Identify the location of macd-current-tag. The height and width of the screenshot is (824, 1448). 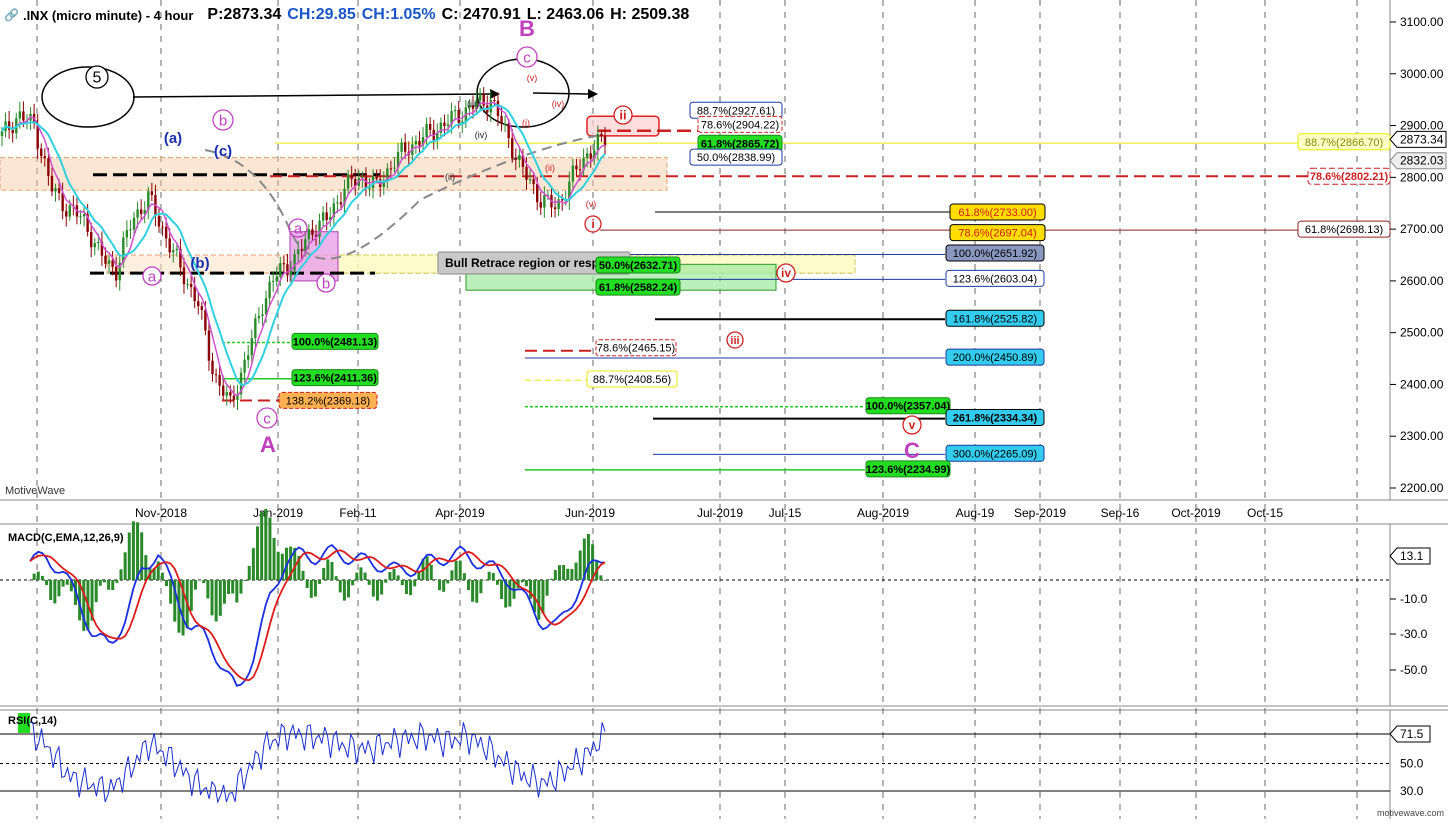
(1410, 556).